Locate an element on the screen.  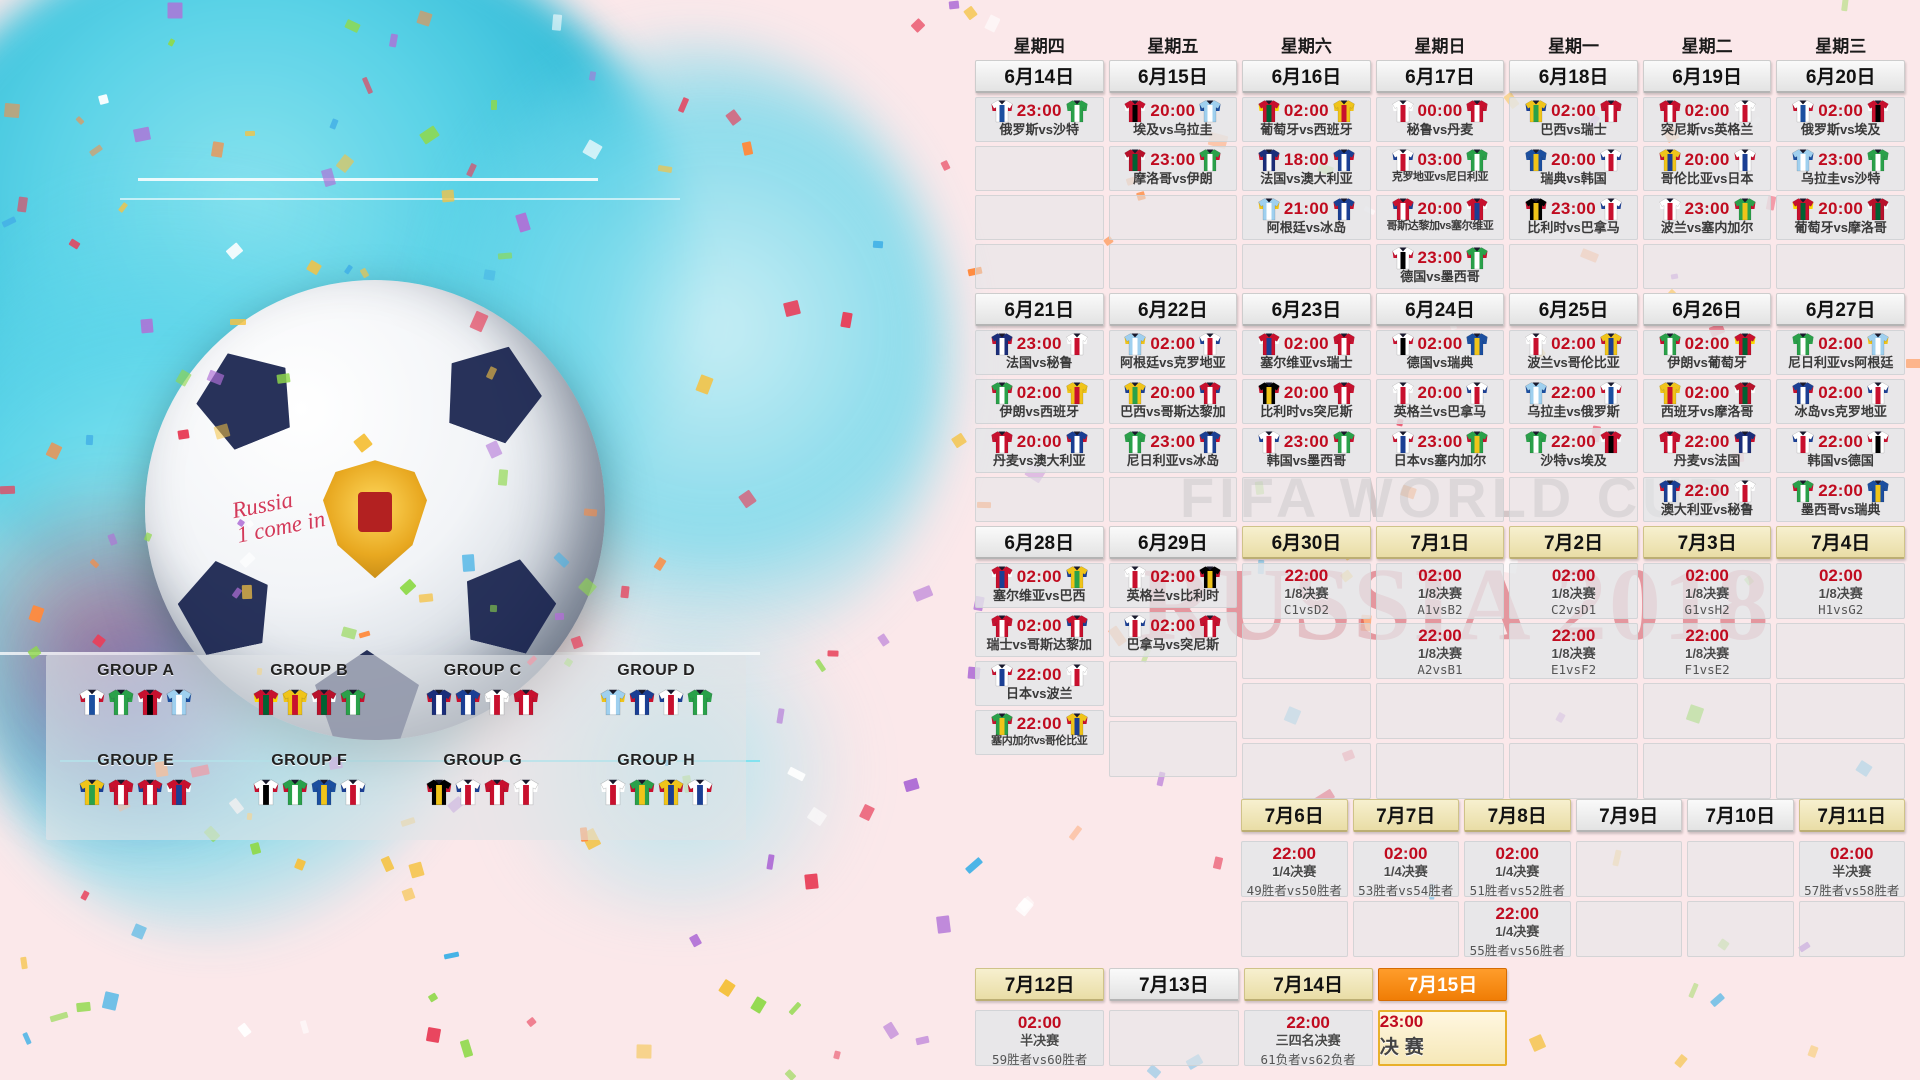
match-time: 23:00 is located at coordinates (1841, 159).